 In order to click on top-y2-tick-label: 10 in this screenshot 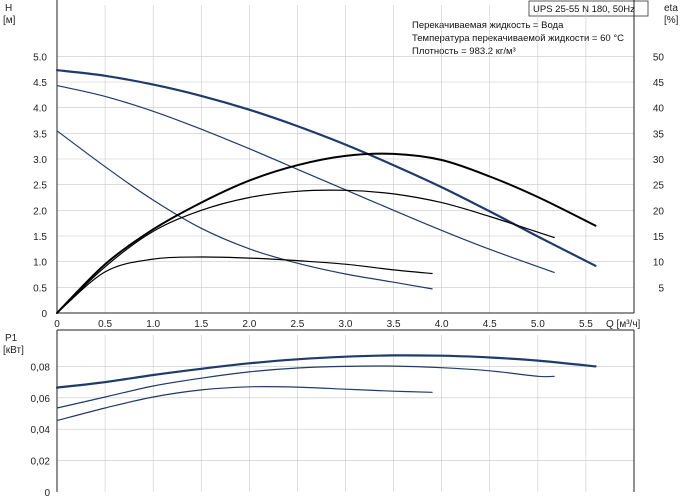, I will do `click(659, 263)`.